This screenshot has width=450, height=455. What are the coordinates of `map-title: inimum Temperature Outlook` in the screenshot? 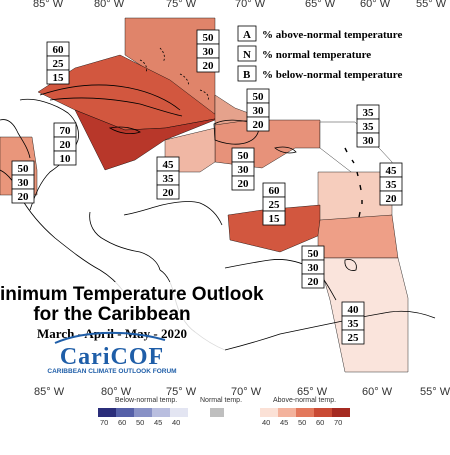 It's located at (132, 294).